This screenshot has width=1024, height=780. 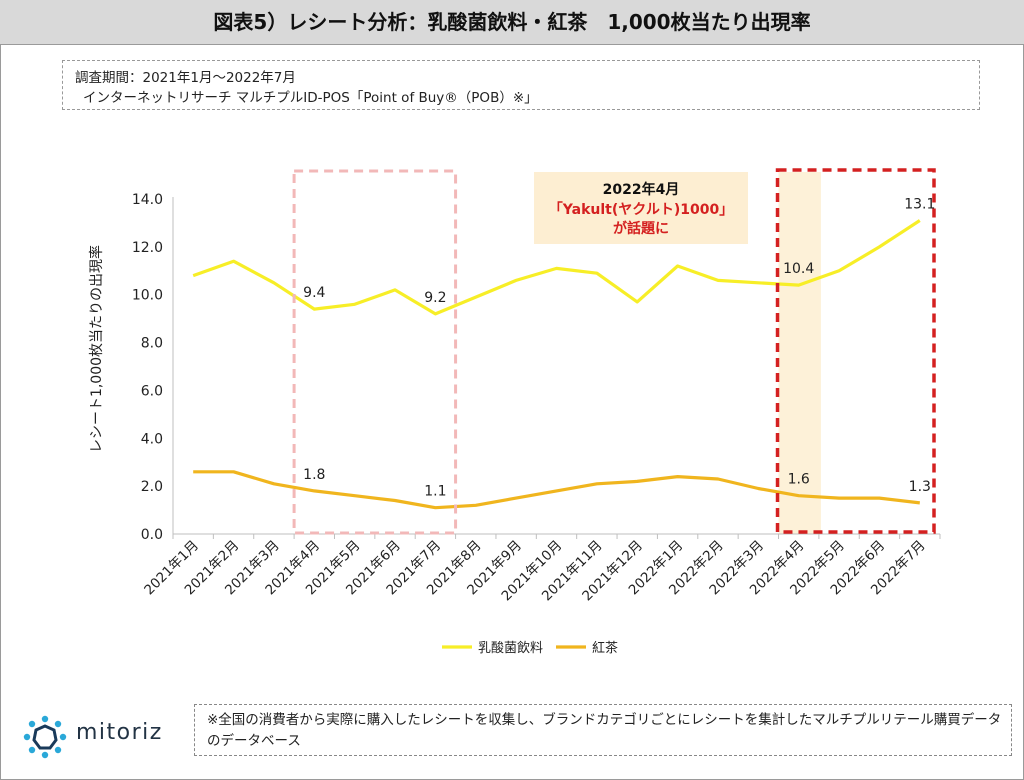 What do you see at coordinates (147, 296) in the screenshot?
I see `y-tick-label: 10.0` at bounding box center [147, 296].